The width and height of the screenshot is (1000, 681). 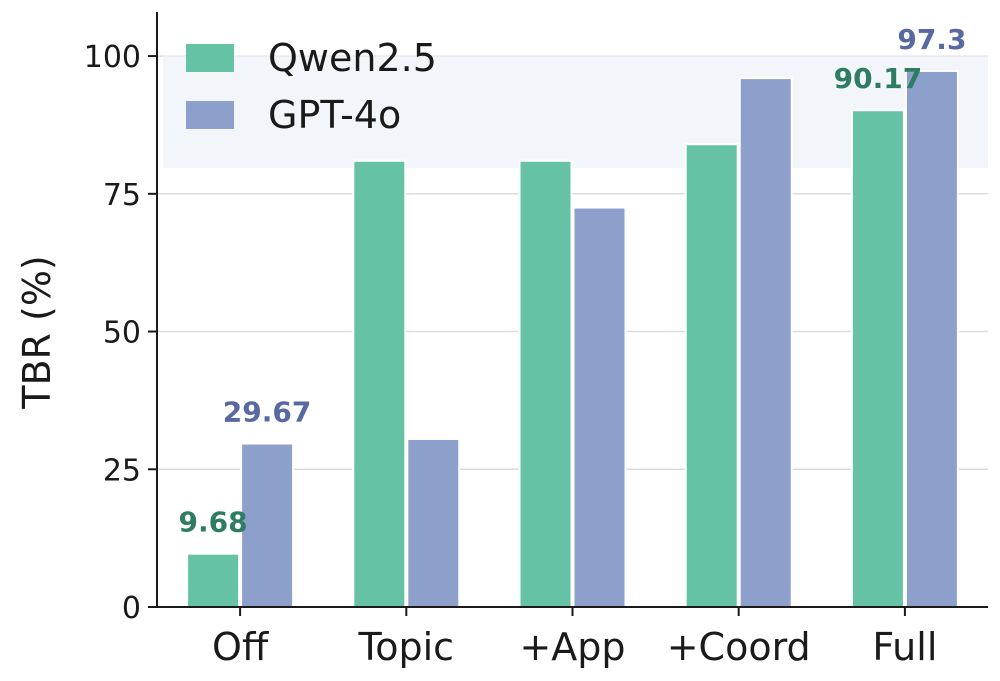 I want to click on x-tick-labels: Off Topic +App +Coord Full, so click(x=574, y=638).